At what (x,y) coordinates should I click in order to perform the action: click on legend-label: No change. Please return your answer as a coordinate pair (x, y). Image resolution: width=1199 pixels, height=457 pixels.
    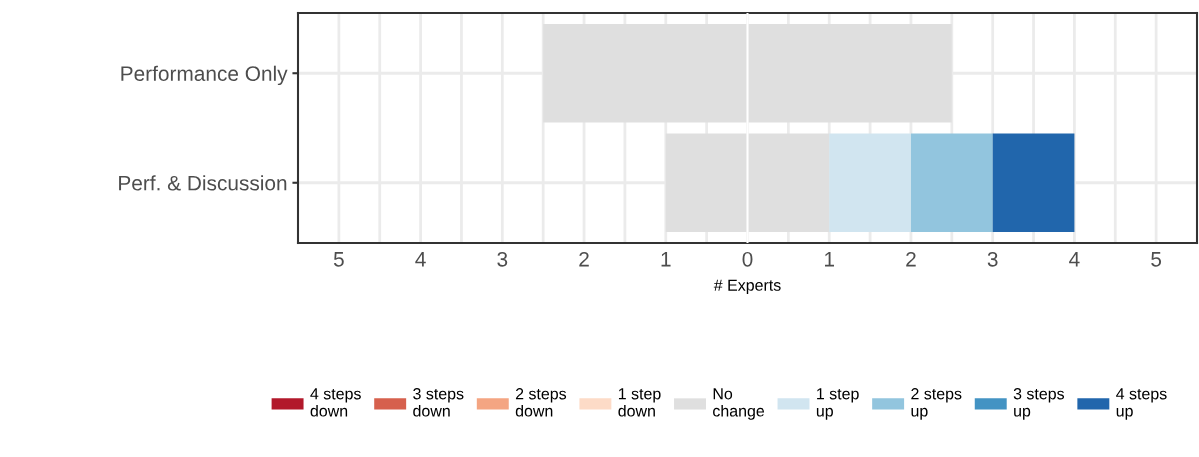
    Looking at the image, I should click on (739, 404).